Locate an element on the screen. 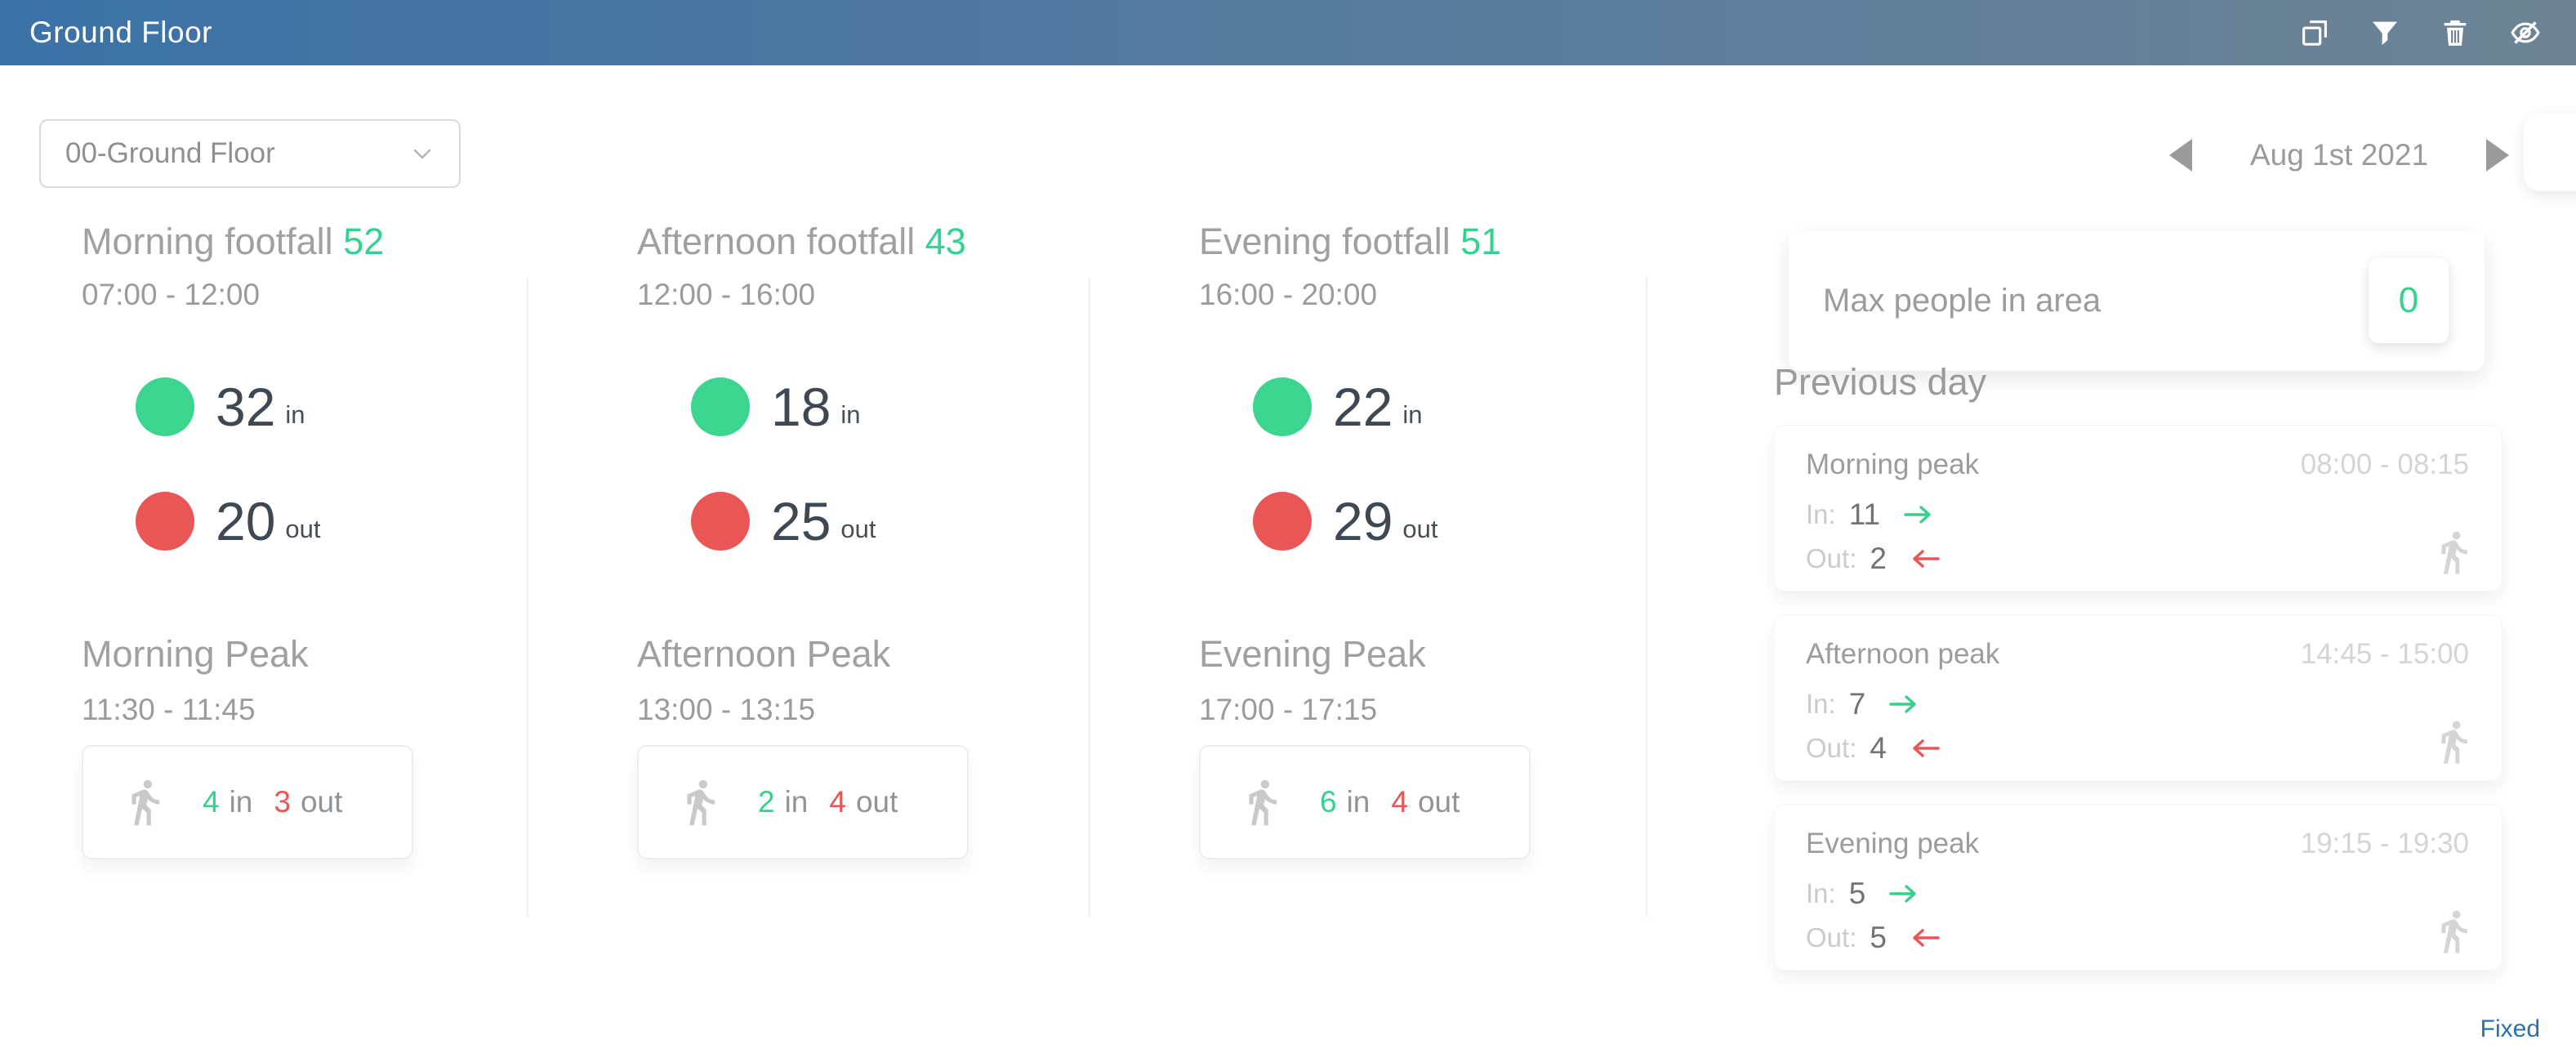 This screenshot has width=2576, height=1062. period-time: 16:00 - 20:00 is located at coordinates (1288, 294).